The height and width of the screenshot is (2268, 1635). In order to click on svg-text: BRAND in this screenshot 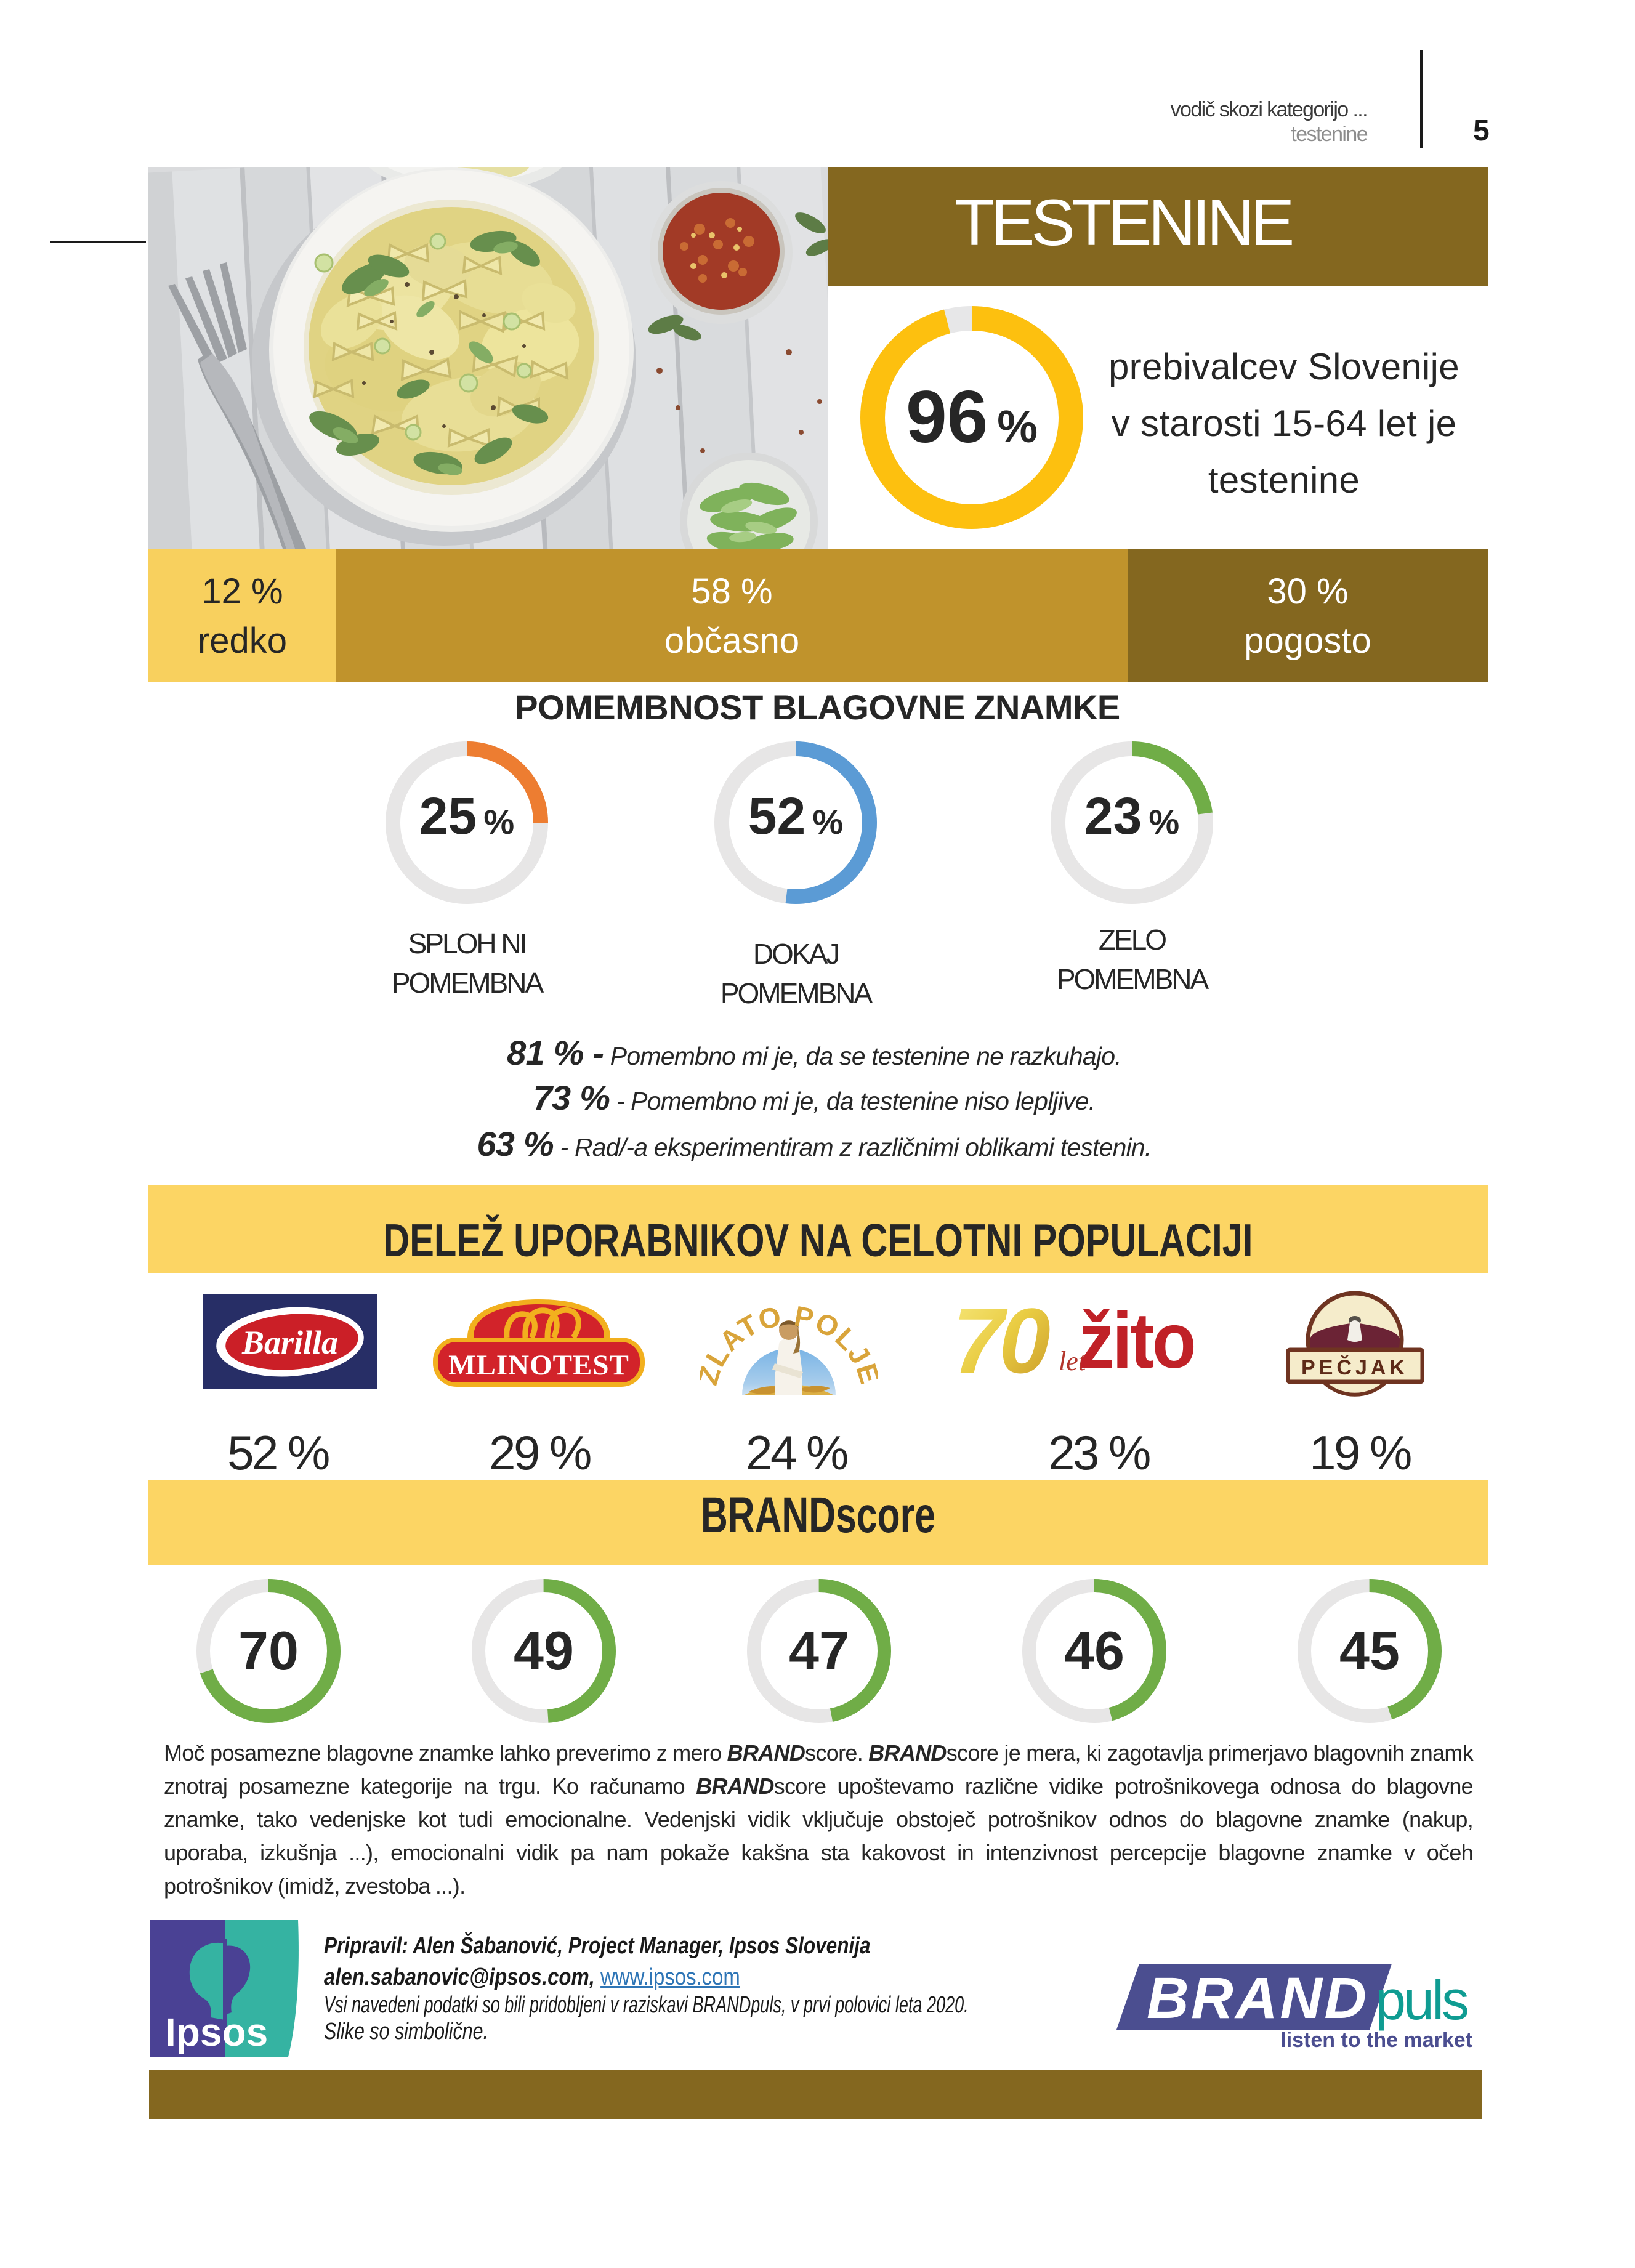, I will do `click(1258, 1999)`.